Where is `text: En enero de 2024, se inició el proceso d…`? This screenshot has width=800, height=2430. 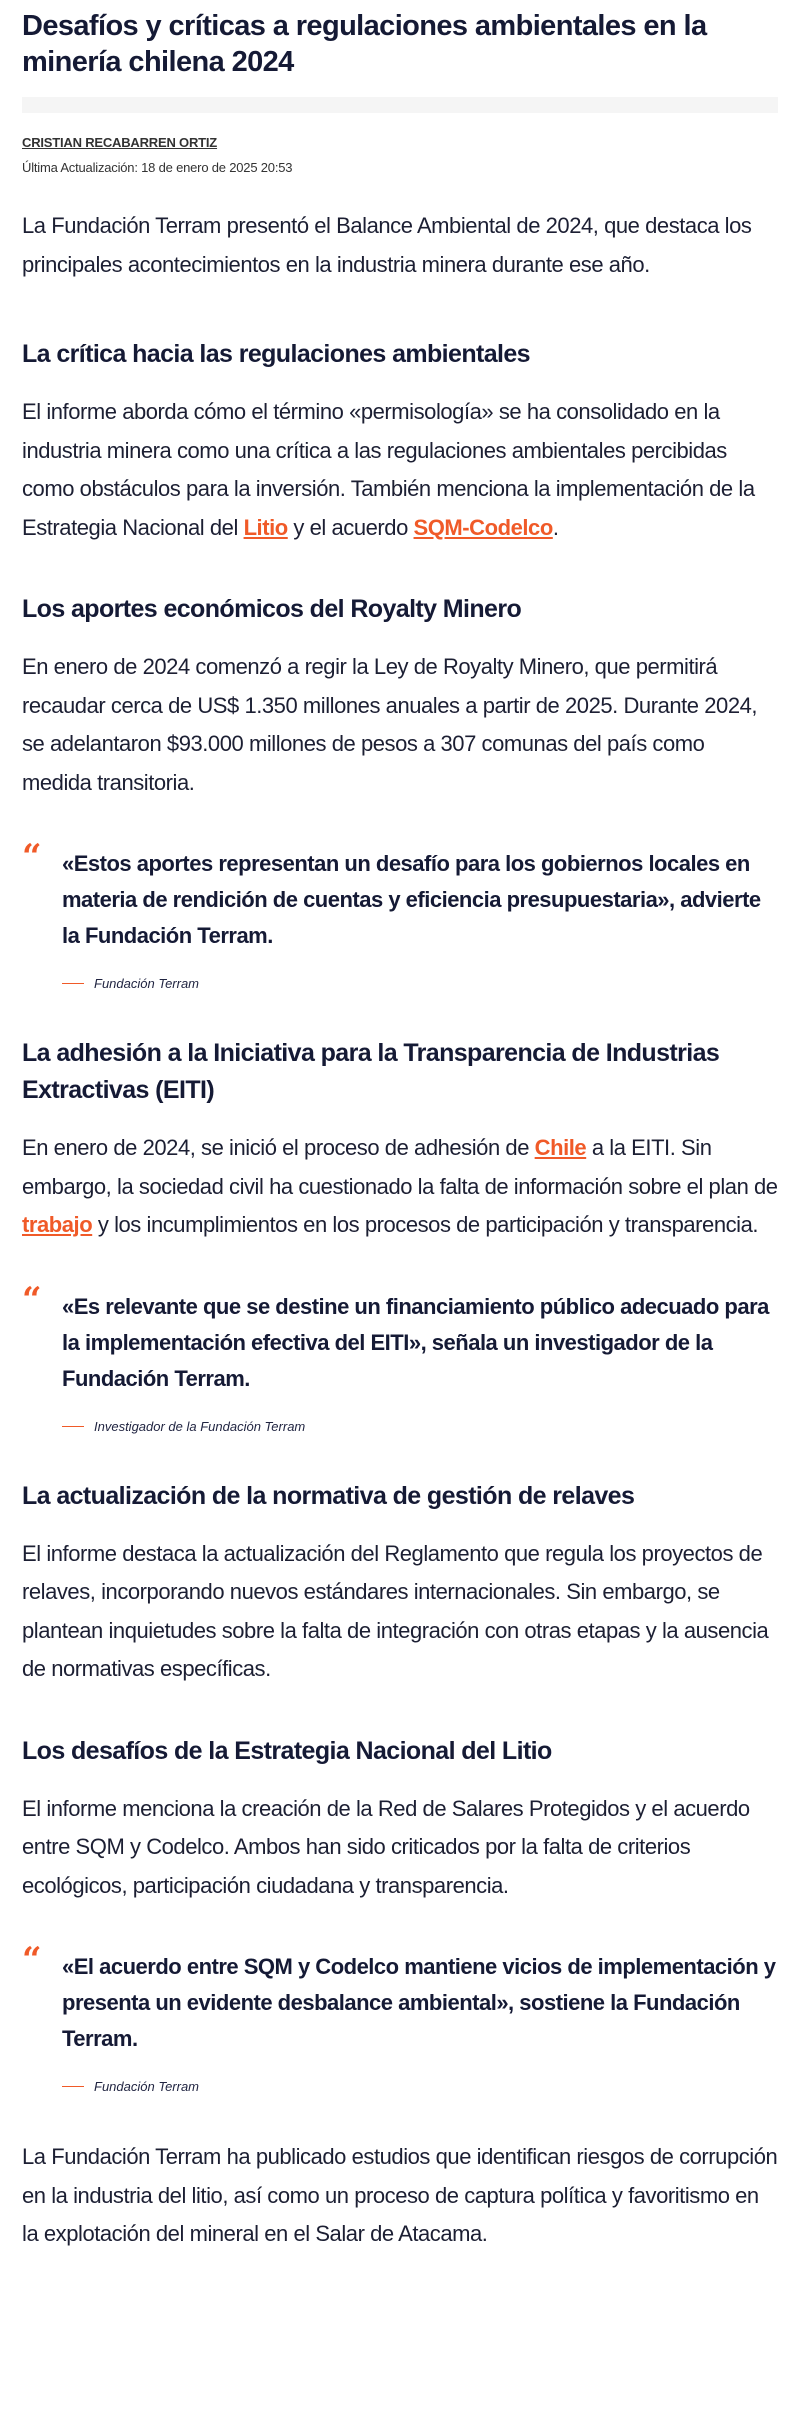 text: En enero de 2024, se inició el proceso d… is located at coordinates (278, 1147).